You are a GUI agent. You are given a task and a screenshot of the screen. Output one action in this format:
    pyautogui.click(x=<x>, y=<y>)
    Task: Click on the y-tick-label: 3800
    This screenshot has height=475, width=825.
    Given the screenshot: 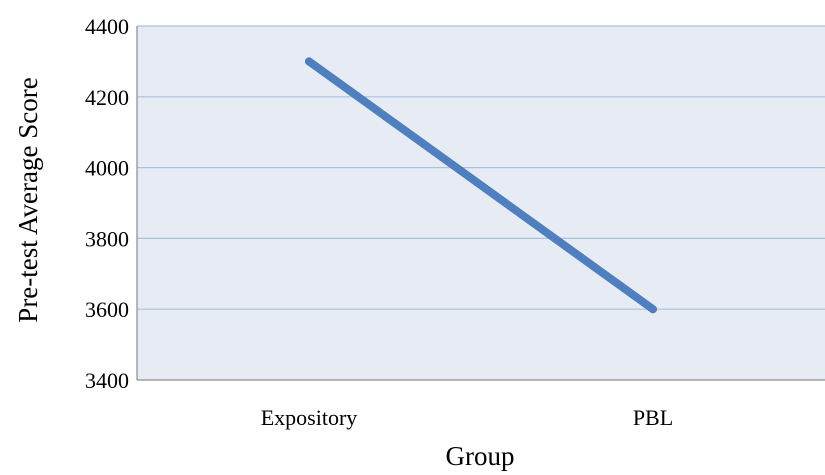 What is the action you would take?
    pyautogui.click(x=107, y=238)
    